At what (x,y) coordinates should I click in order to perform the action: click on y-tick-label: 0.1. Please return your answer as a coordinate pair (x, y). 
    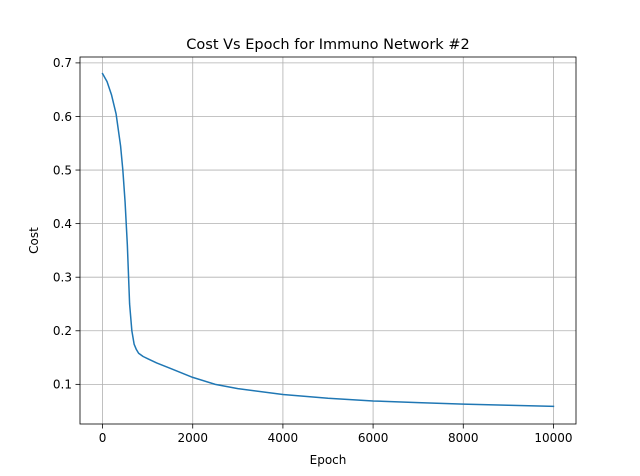
    Looking at the image, I should click on (62, 385).